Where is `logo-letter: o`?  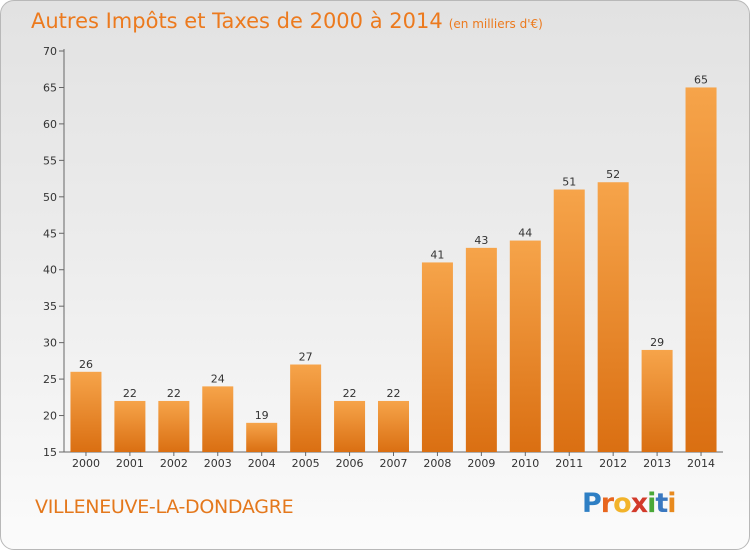
logo-letter: o is located at coordinates (622, 503).